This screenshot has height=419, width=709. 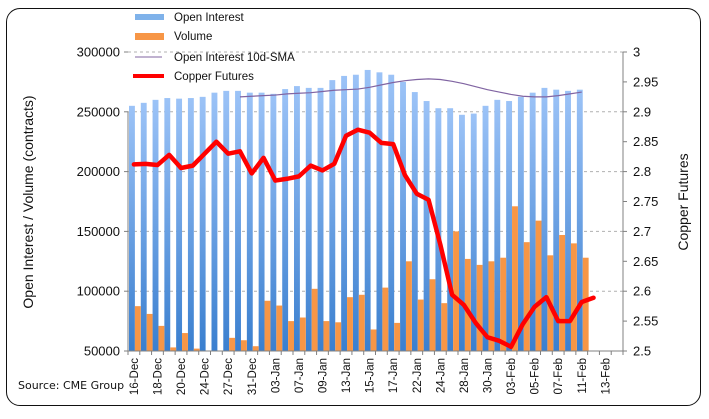 What do you see at coordinates (193, 37) in the screenshot?
I see `legend-label-volume: Volume` at bounding box center [193, 37].